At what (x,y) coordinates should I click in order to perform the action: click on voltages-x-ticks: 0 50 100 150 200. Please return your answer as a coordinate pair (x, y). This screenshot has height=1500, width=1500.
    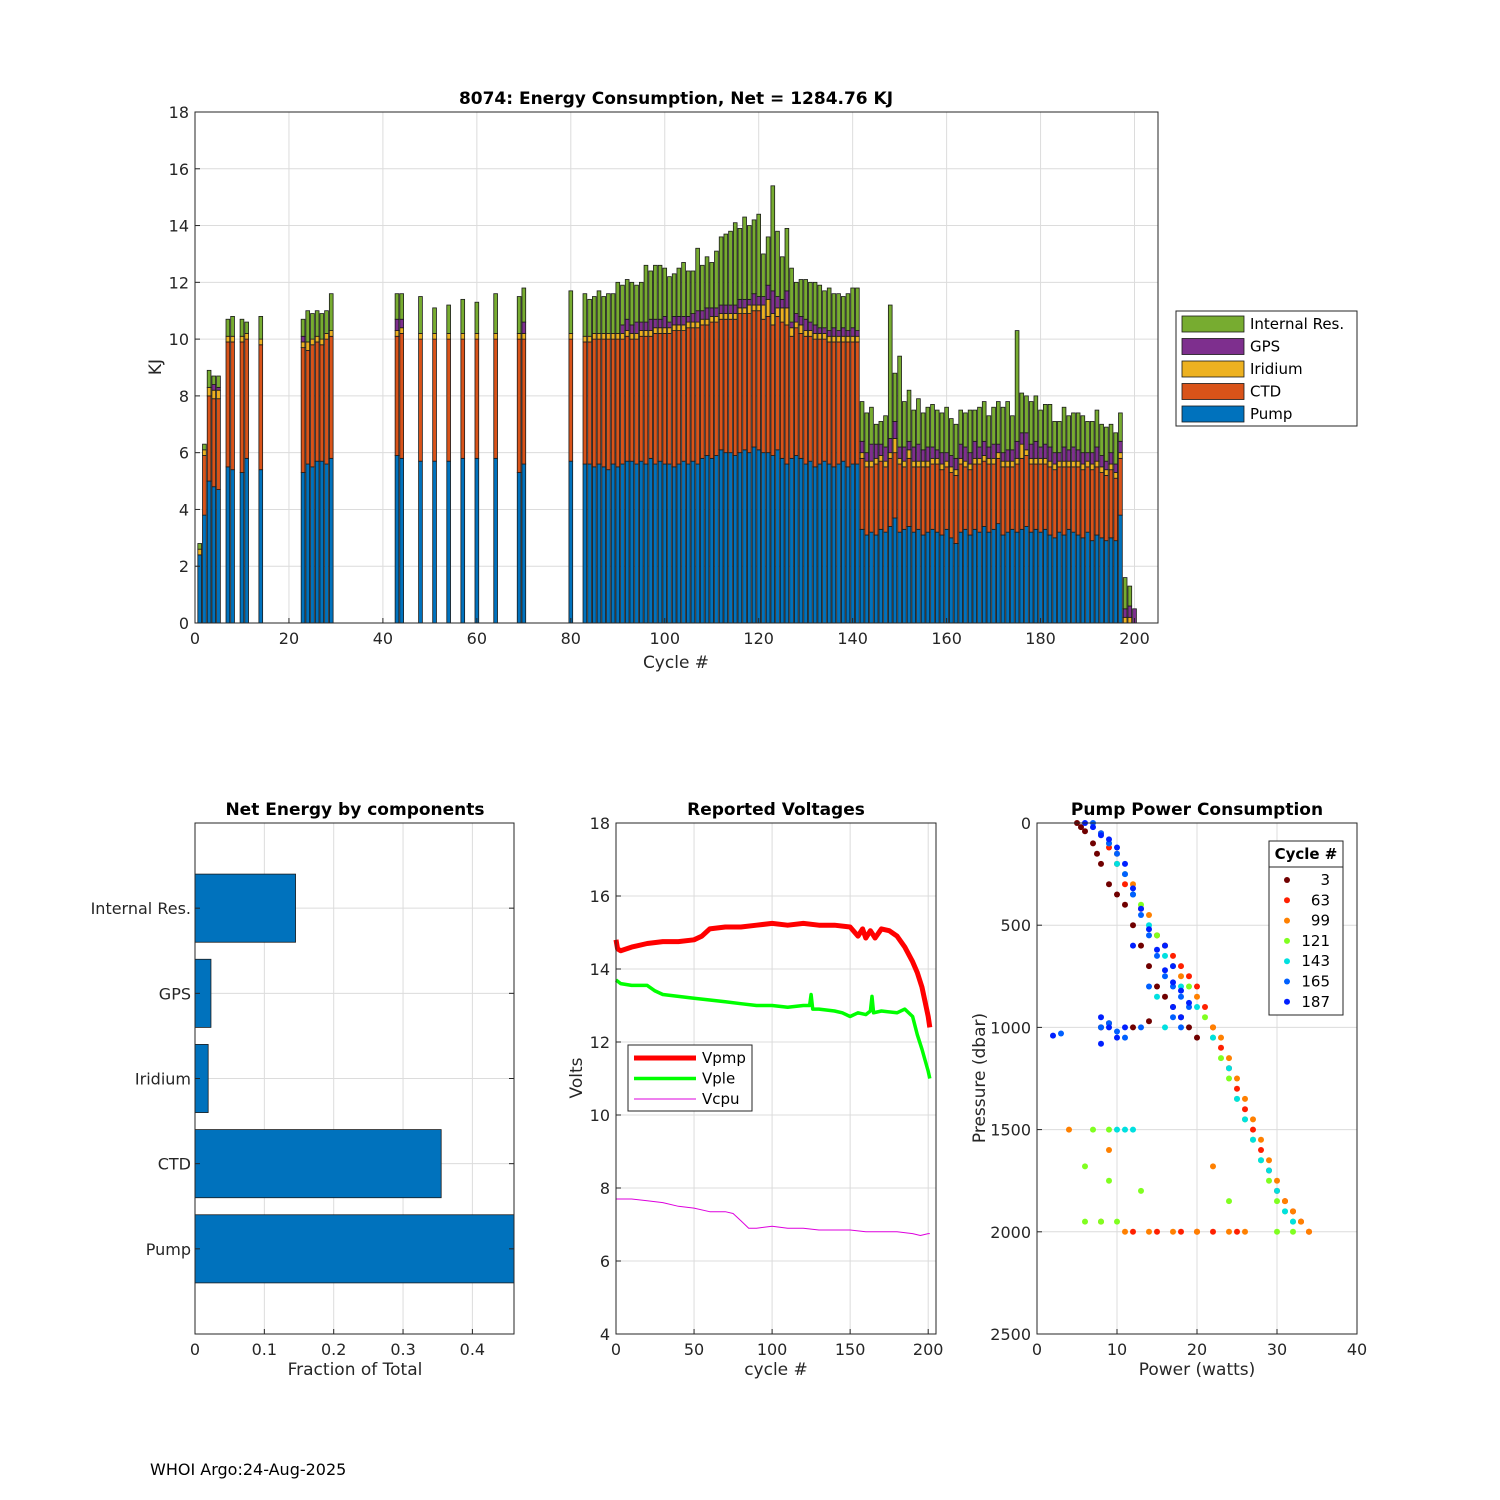
    Looking at the image, I should click on (777, 1344).